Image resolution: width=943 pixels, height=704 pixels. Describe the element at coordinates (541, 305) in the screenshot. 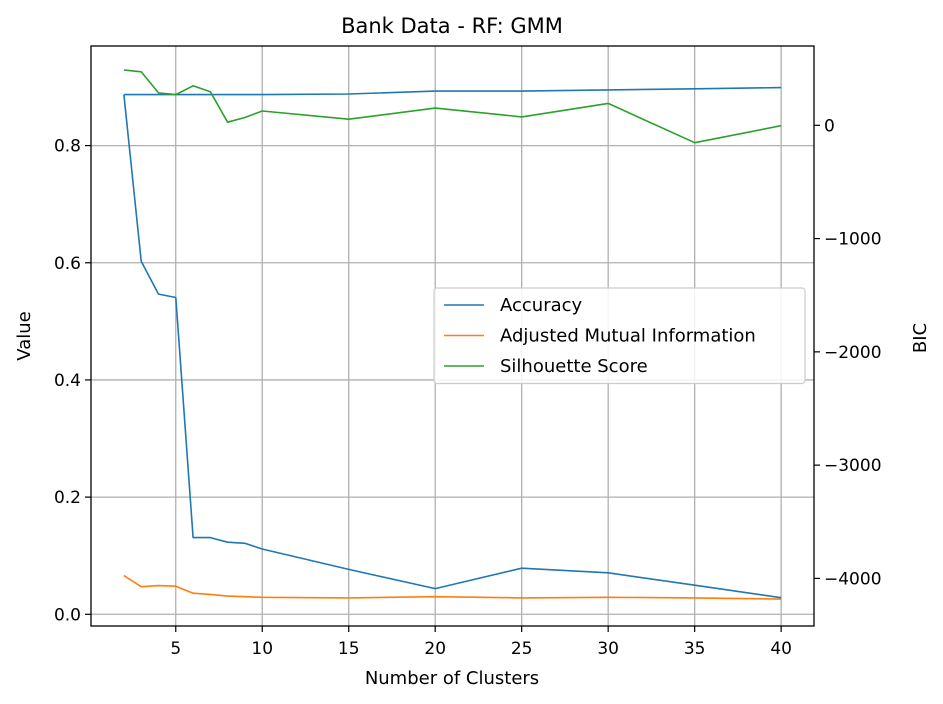

I see `legend-label-accuracy: Accuracy` at that location.